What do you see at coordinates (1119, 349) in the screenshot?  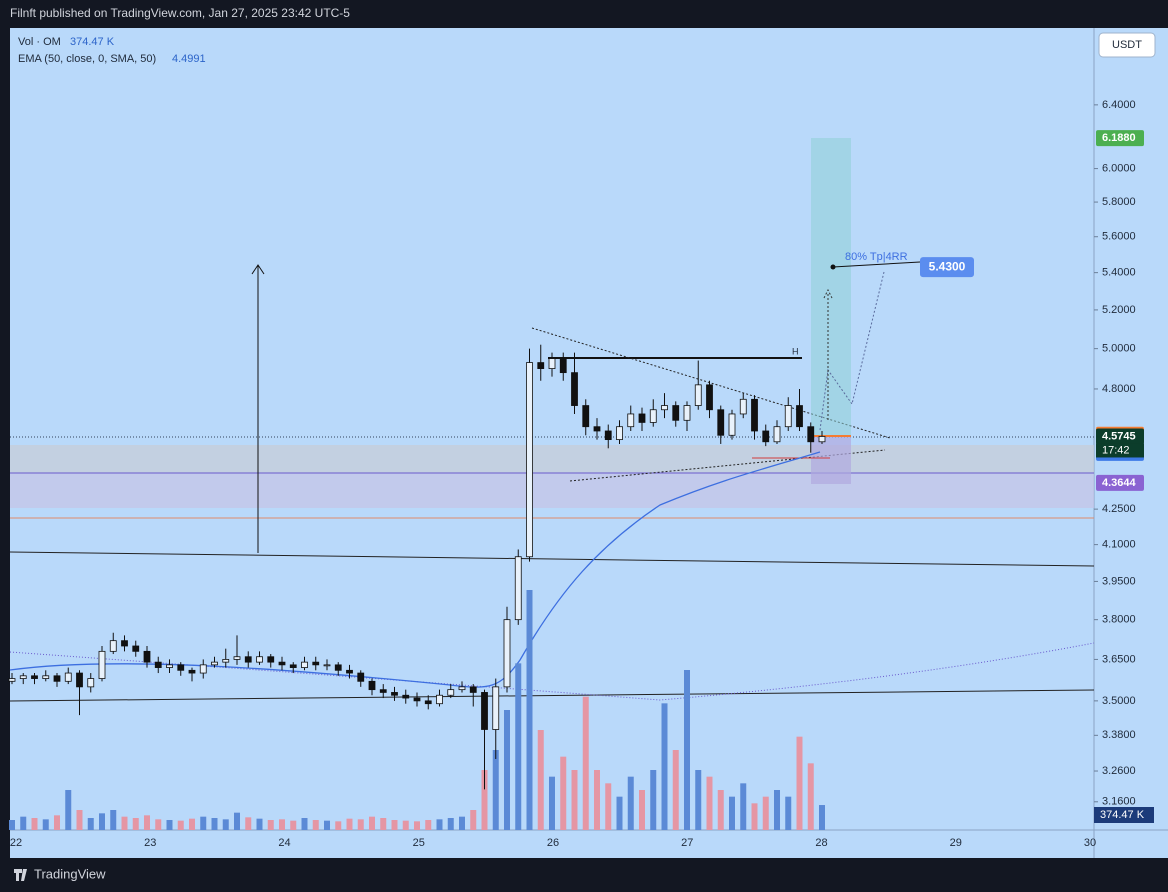 I see `y-tick-label: 5.0000` at bounding box center [1119, 349].